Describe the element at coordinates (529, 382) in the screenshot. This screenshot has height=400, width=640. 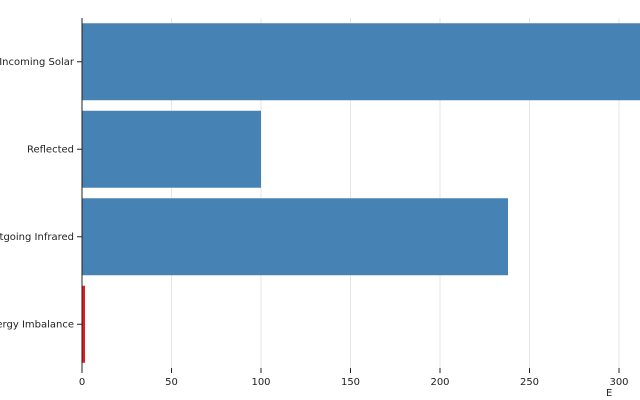
I see `x-tick-label: 250` at that location.